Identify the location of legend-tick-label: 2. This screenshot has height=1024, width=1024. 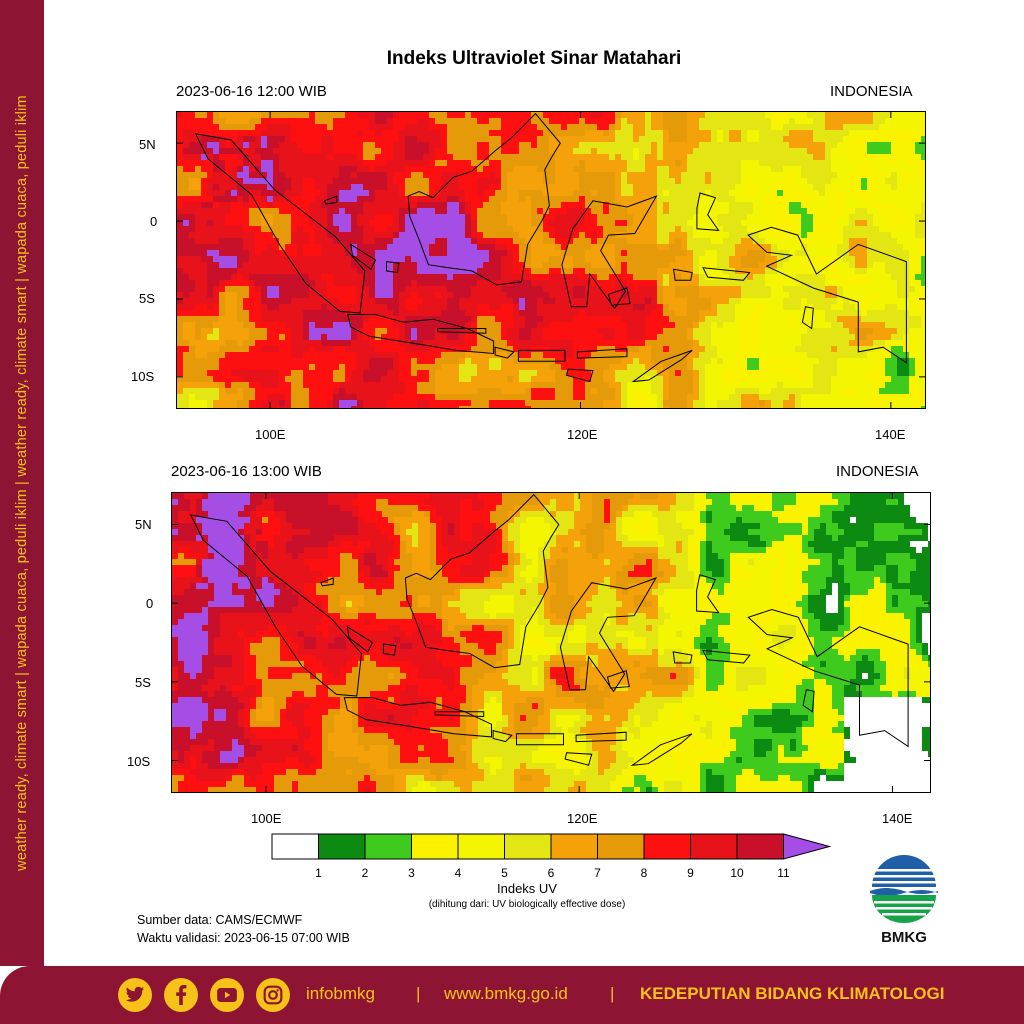
(365, 873).